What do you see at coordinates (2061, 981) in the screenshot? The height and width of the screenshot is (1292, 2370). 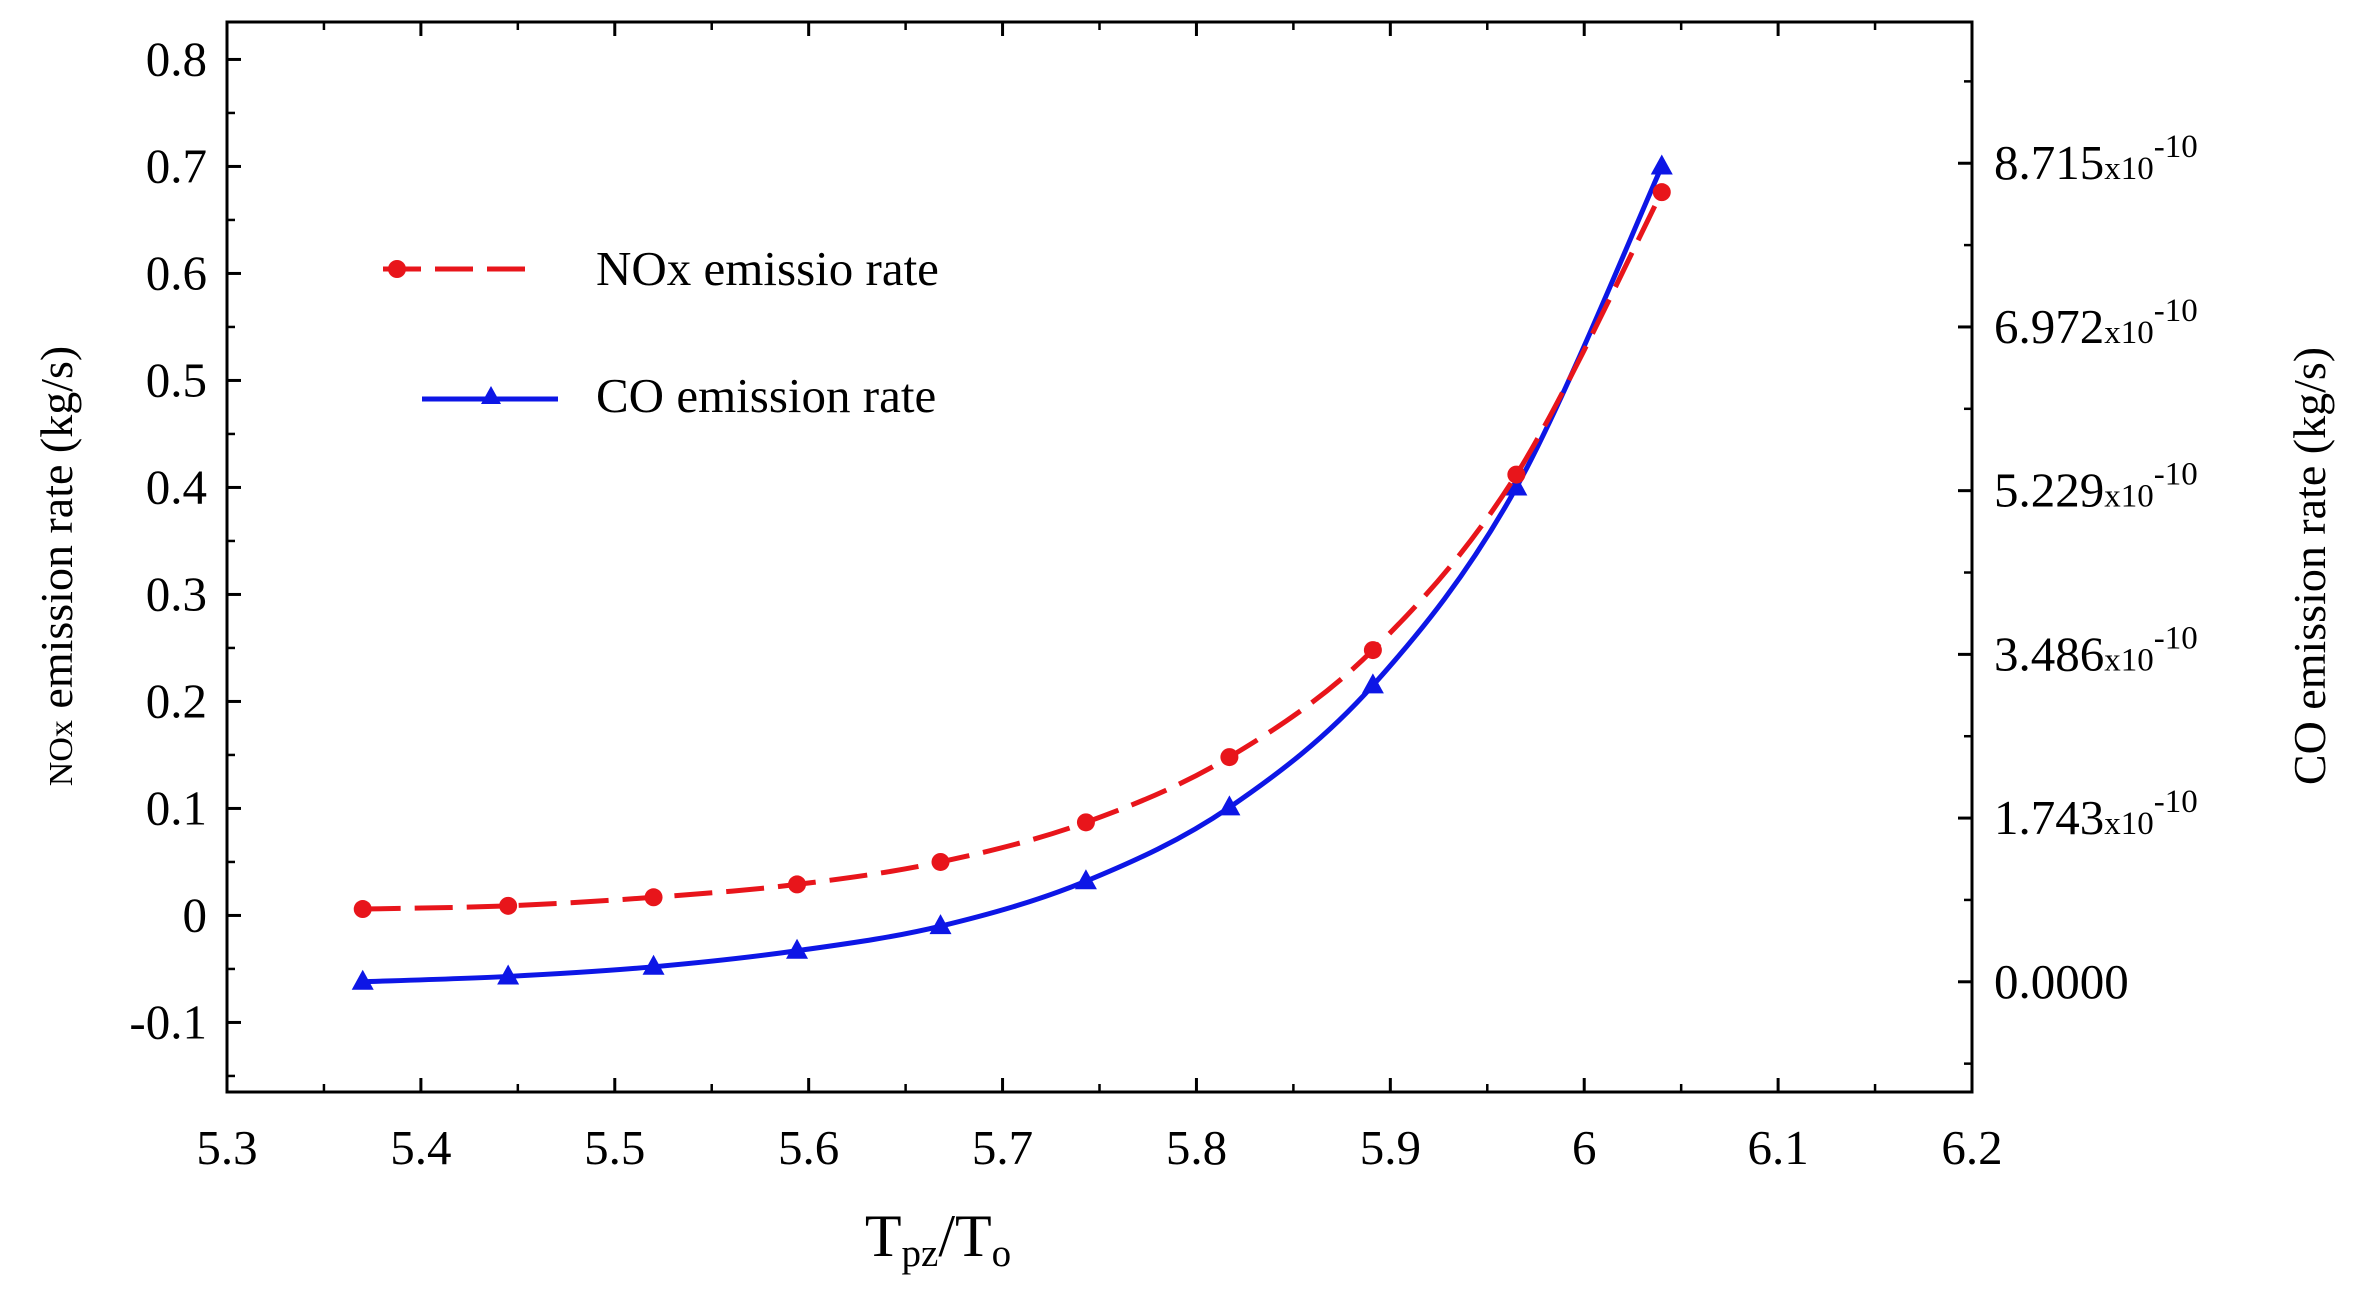 I see `y-right-tick-label: 0.0000` at bounding box center [2061, 981].